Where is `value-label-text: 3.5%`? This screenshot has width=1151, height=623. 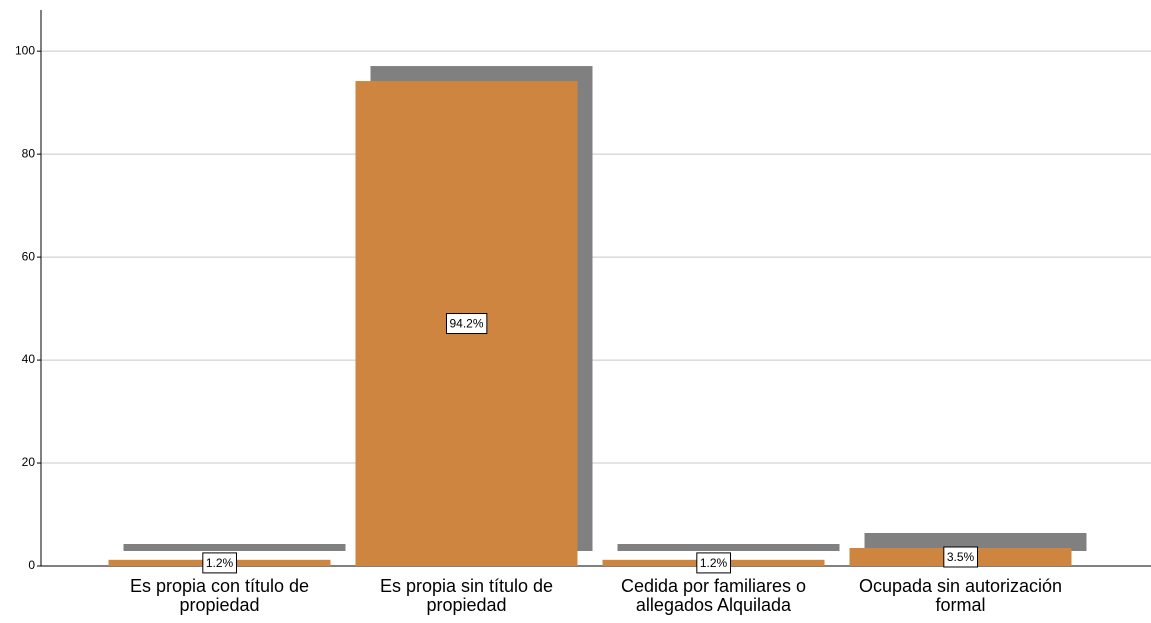 value-label-text: 3.5% is located at coordinates (961, 557).